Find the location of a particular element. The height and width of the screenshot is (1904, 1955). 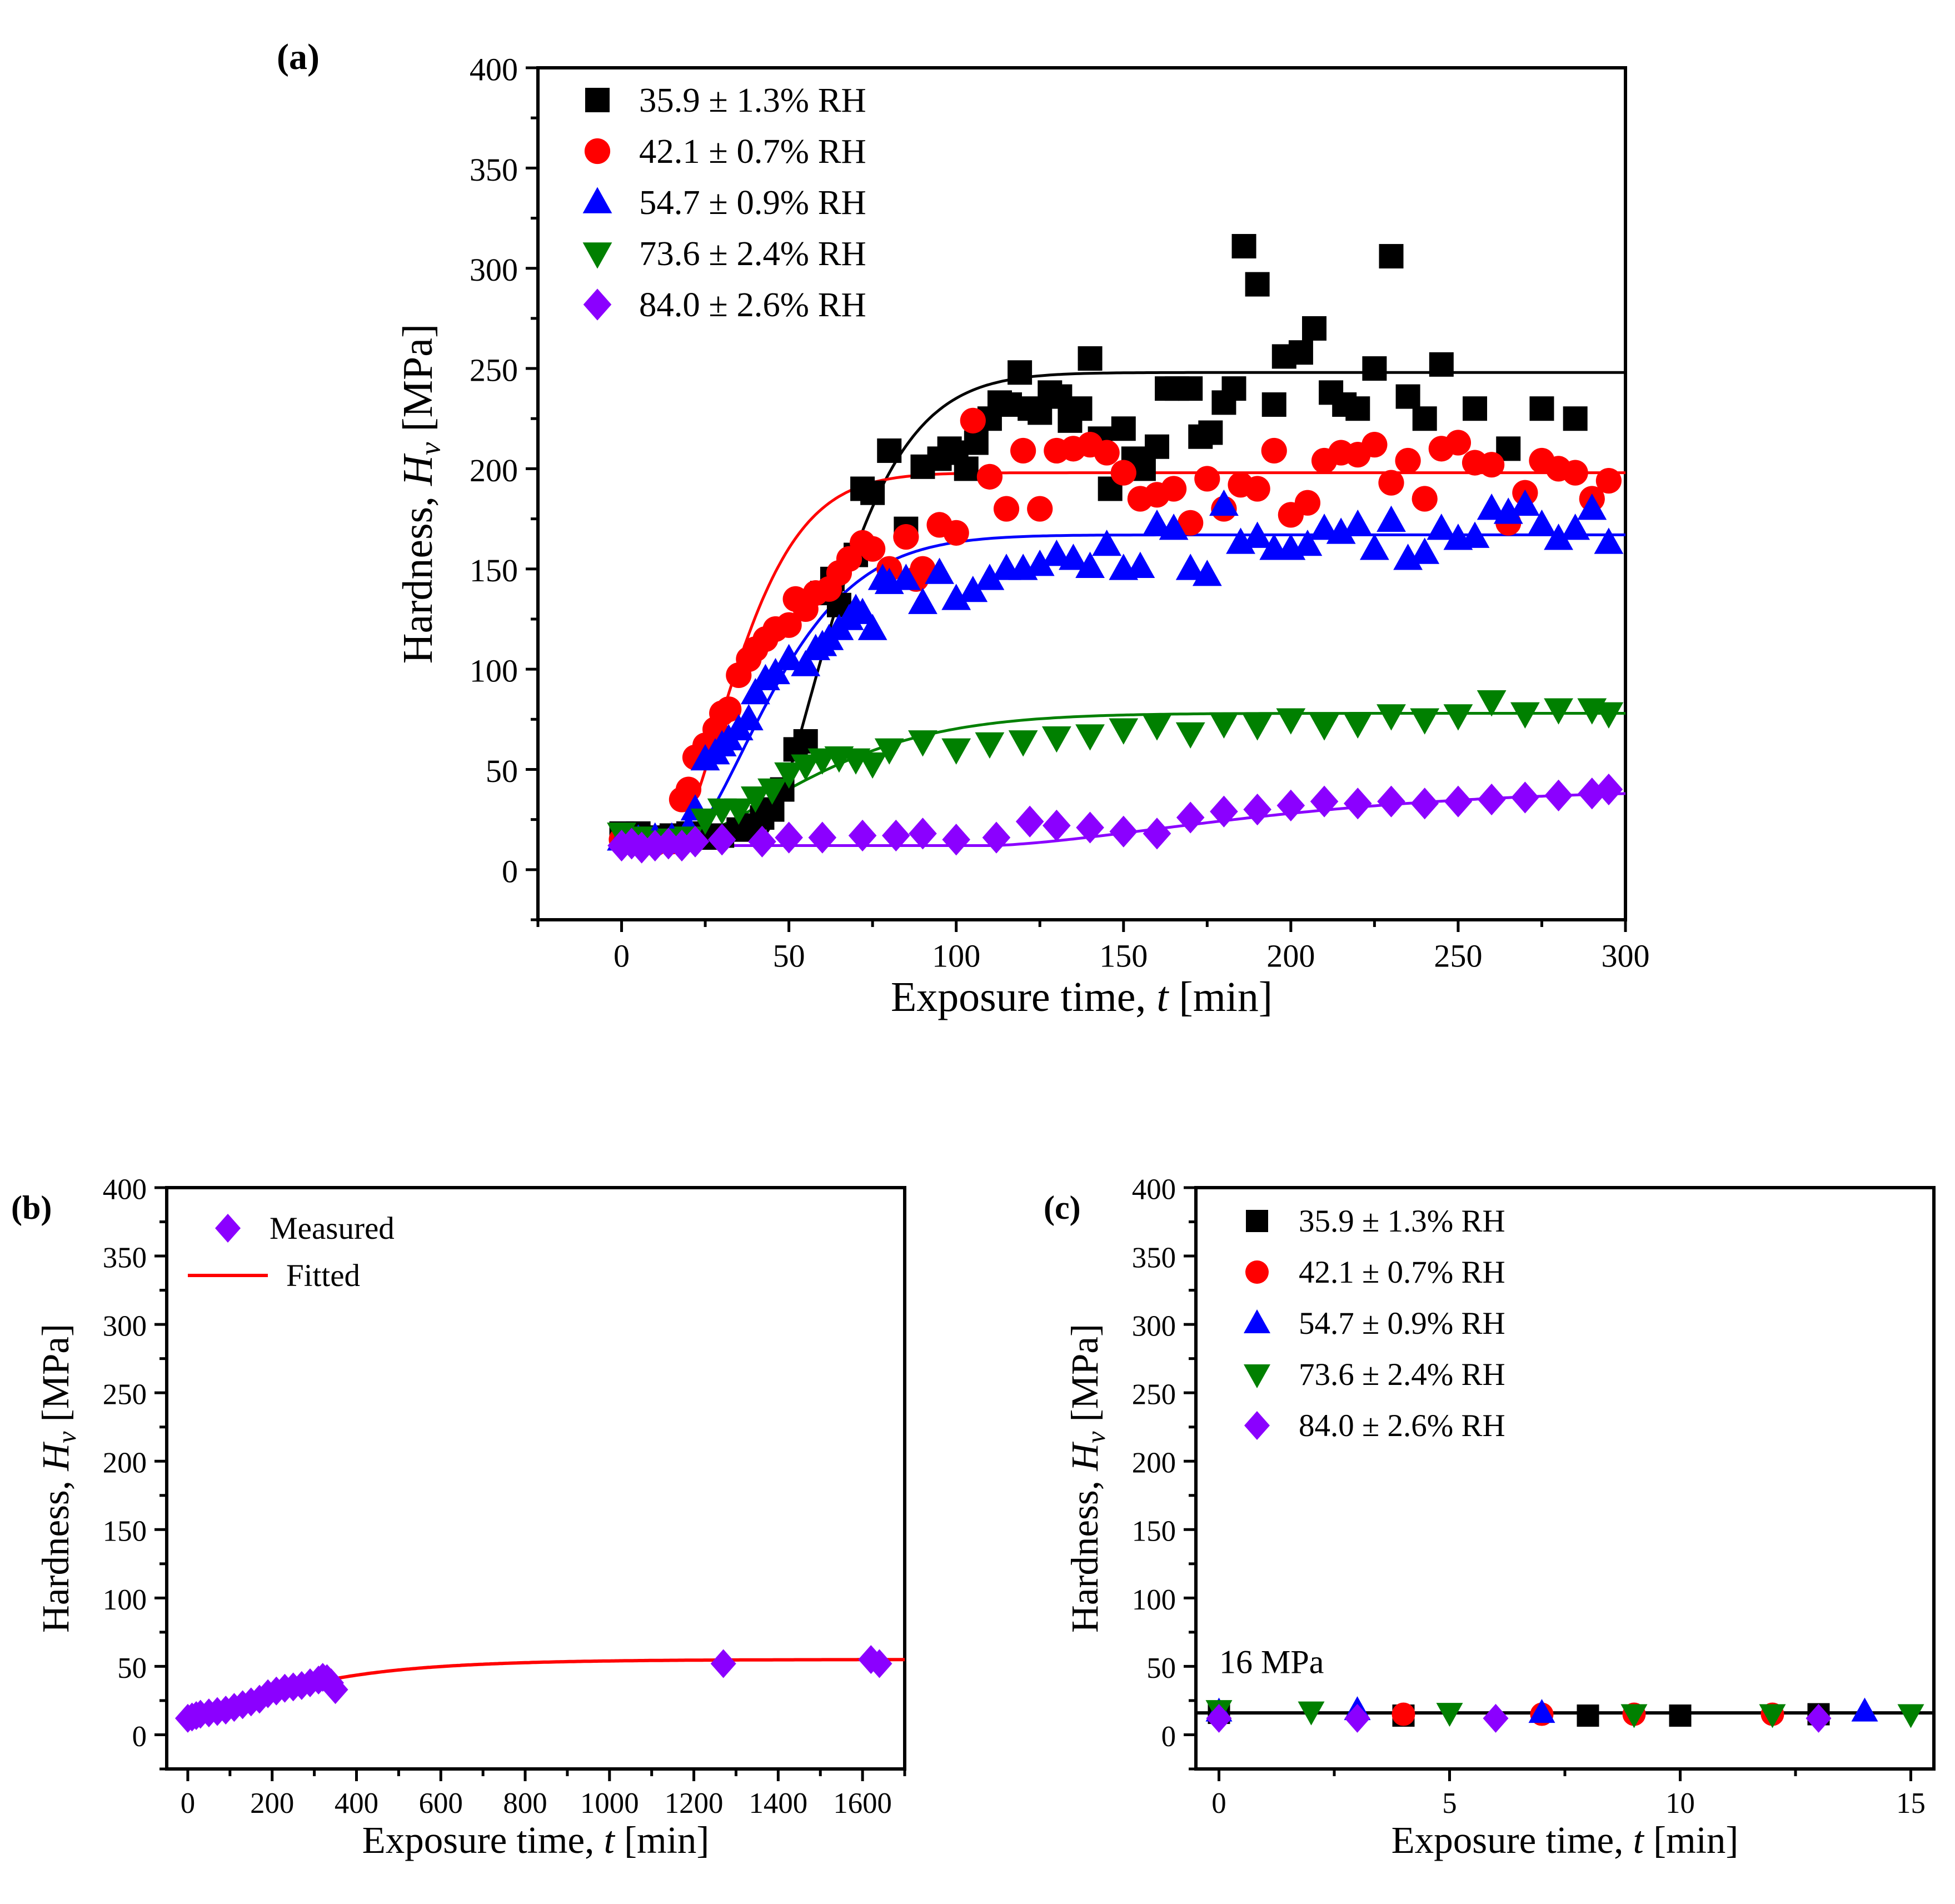

y-tick-label: 100 is located at coordinates (1154, 1600).